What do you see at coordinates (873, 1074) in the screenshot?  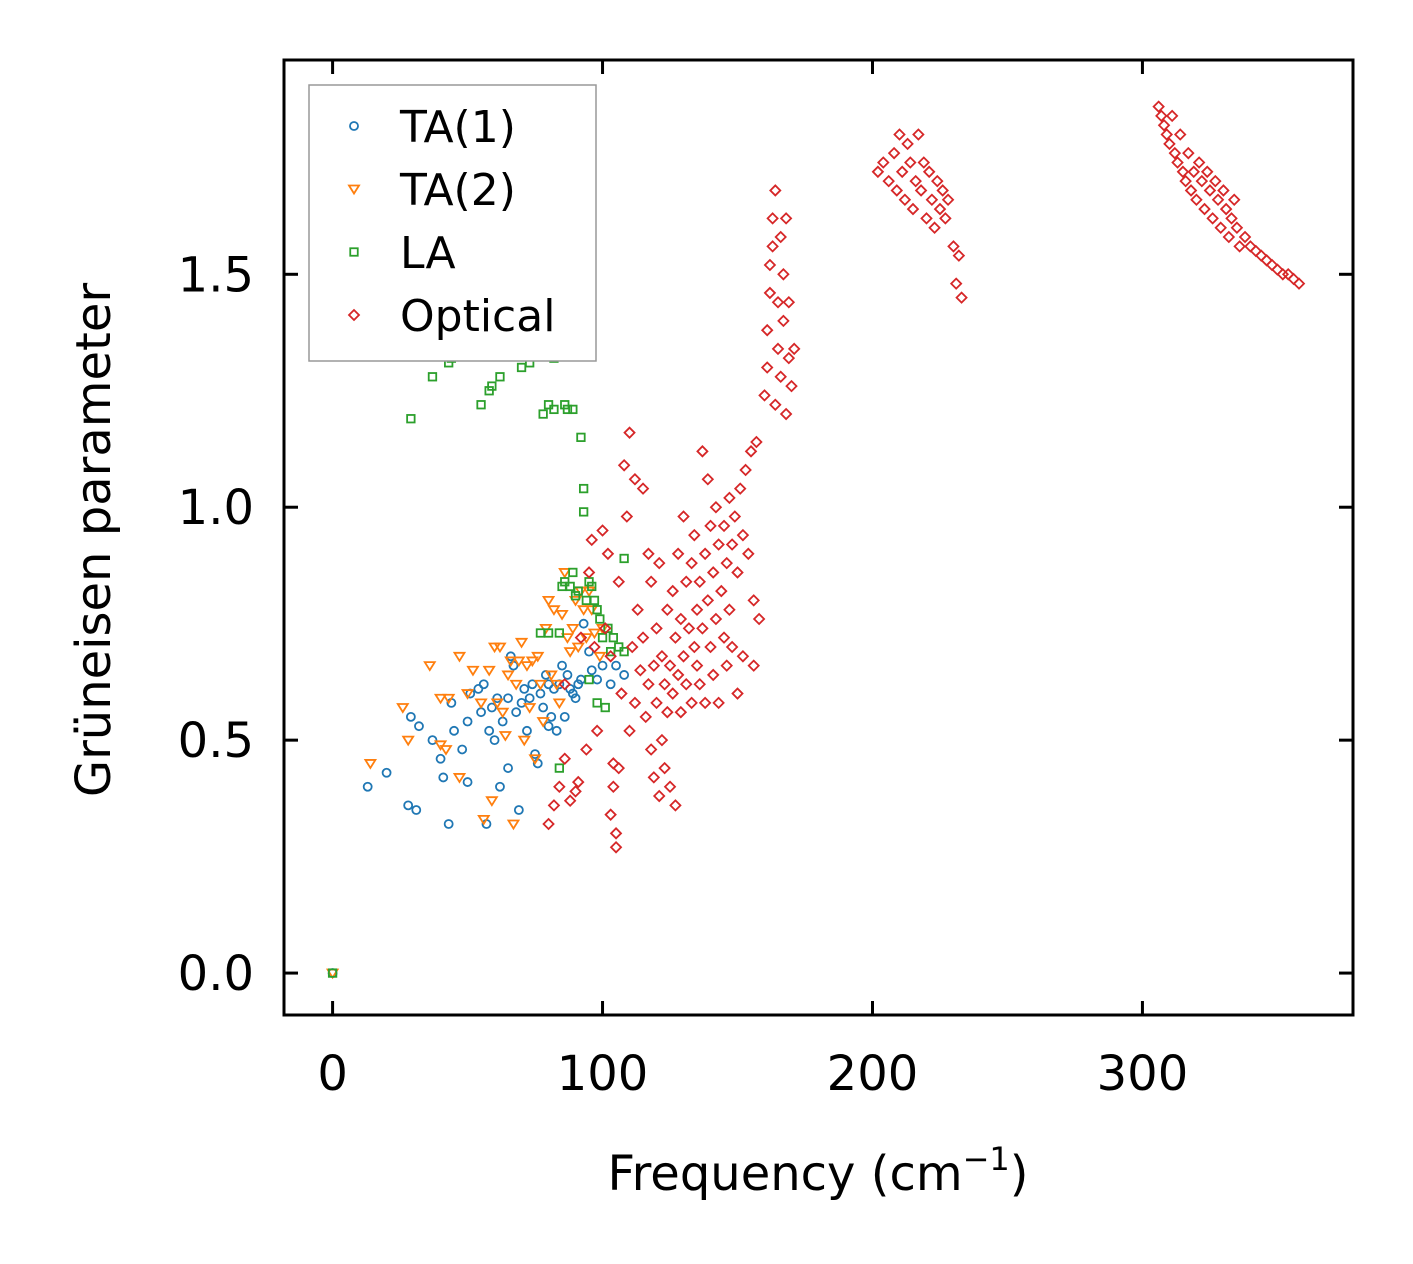 I see `x-tick-label: 200` at bounding box center [873, 1074].